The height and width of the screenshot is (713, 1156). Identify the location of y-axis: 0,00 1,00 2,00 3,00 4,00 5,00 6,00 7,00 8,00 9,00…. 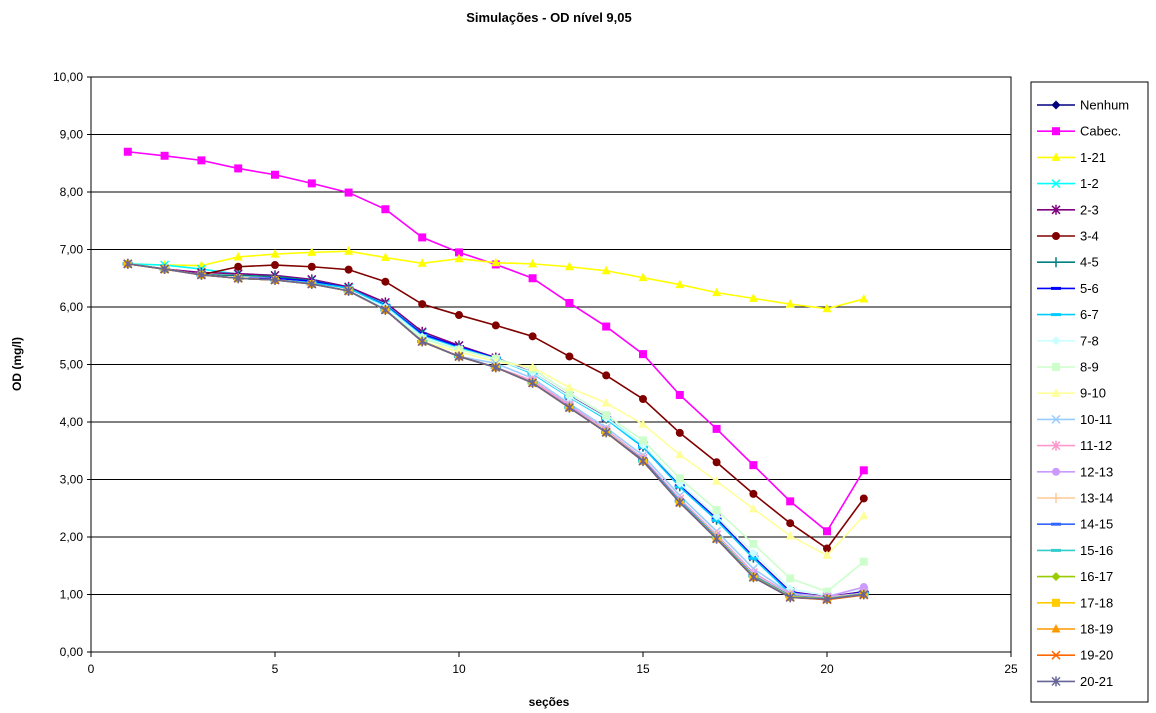
(72, 364).